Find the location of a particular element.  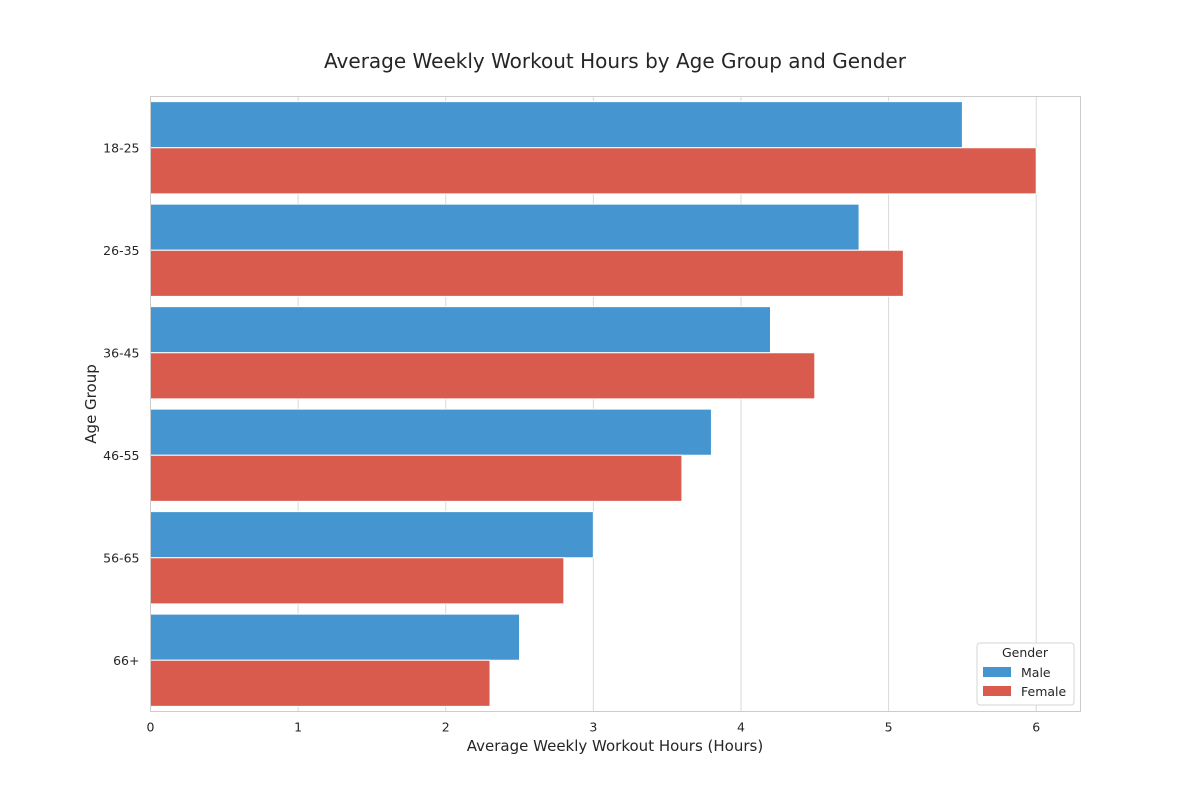

x-tick-labels: 0 1 2 3 4 5 6 is located at coordinates (594, 727).